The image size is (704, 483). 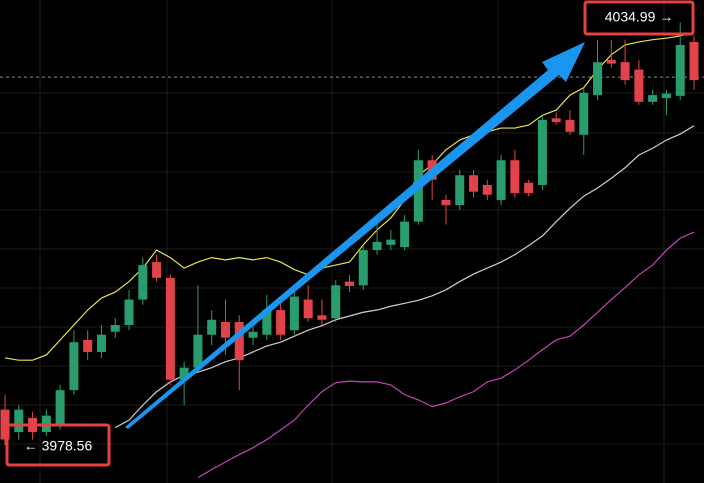 I want to click on max-label: 4034.99 →, so click(x=639, y=17).